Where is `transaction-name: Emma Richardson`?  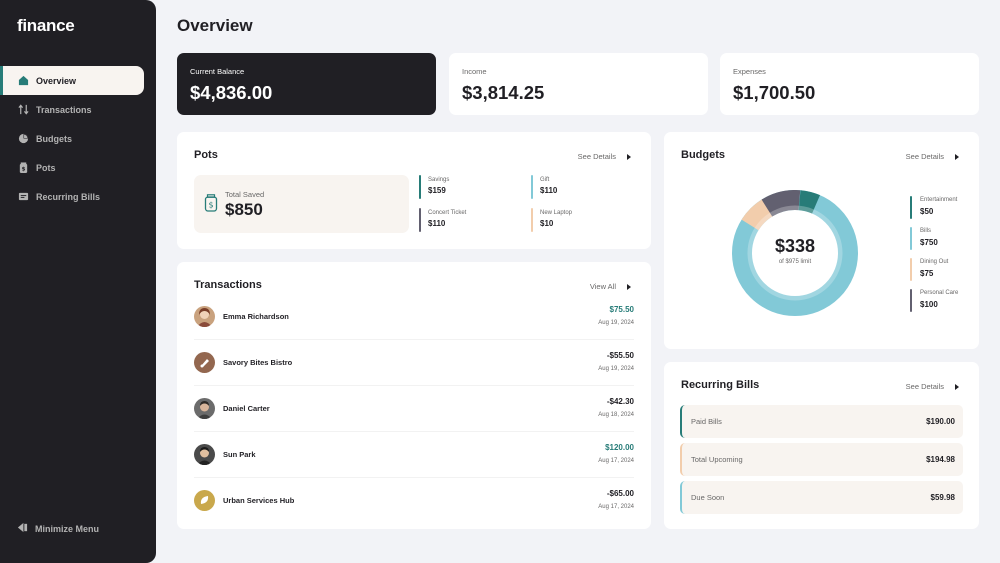
transaction-name: Emma Richardson is located at coordinates (256, 316).